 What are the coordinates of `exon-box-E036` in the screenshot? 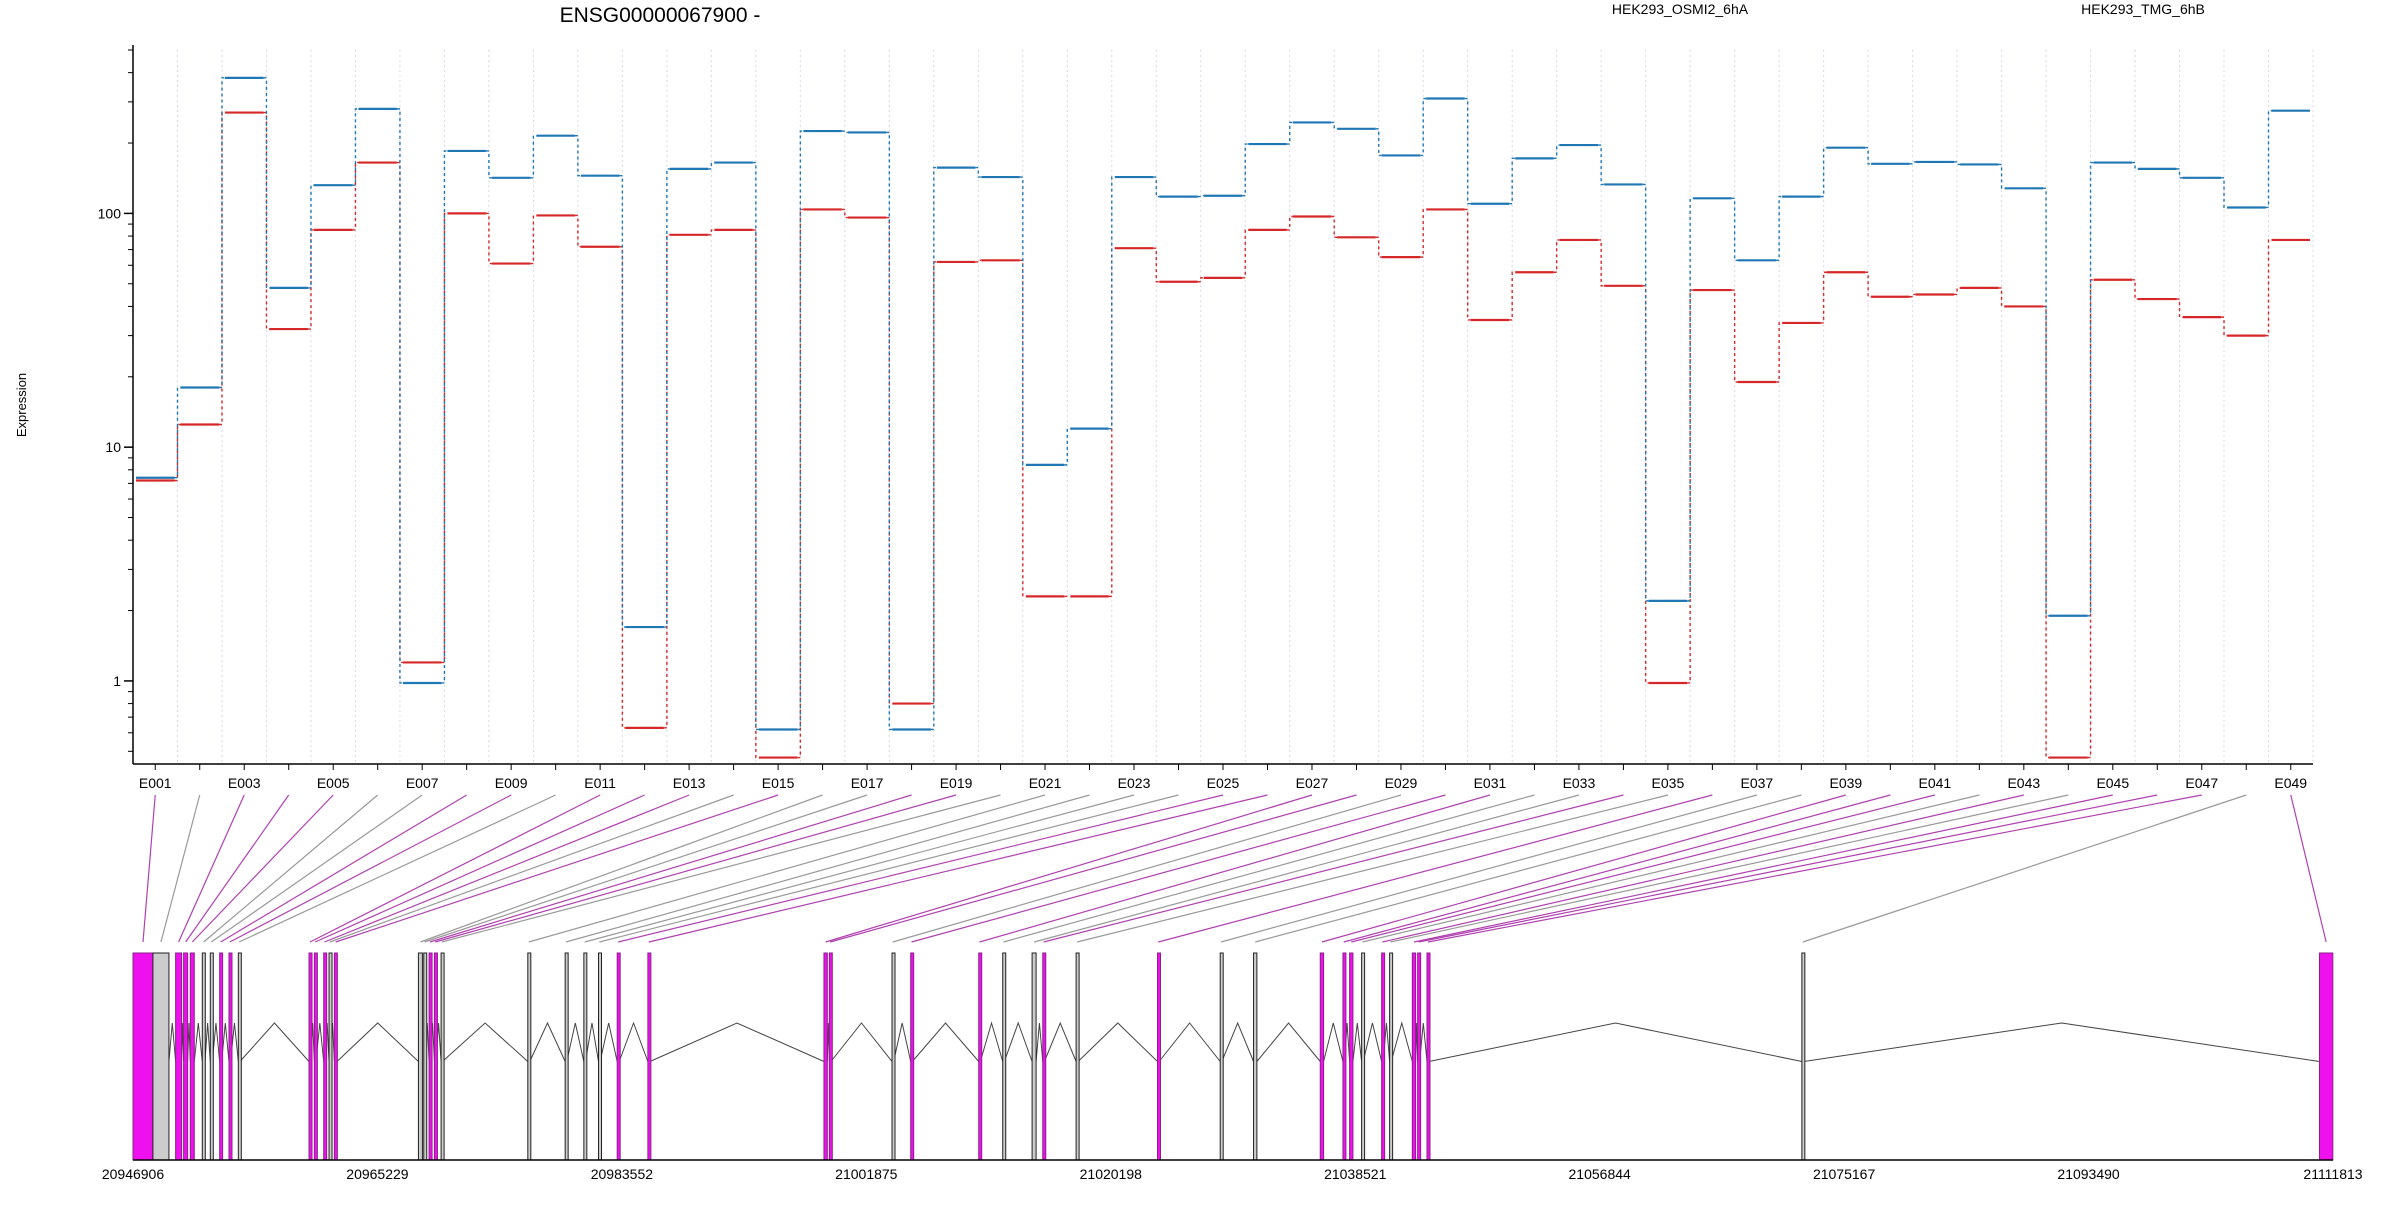 It's located at (1158, 1056).